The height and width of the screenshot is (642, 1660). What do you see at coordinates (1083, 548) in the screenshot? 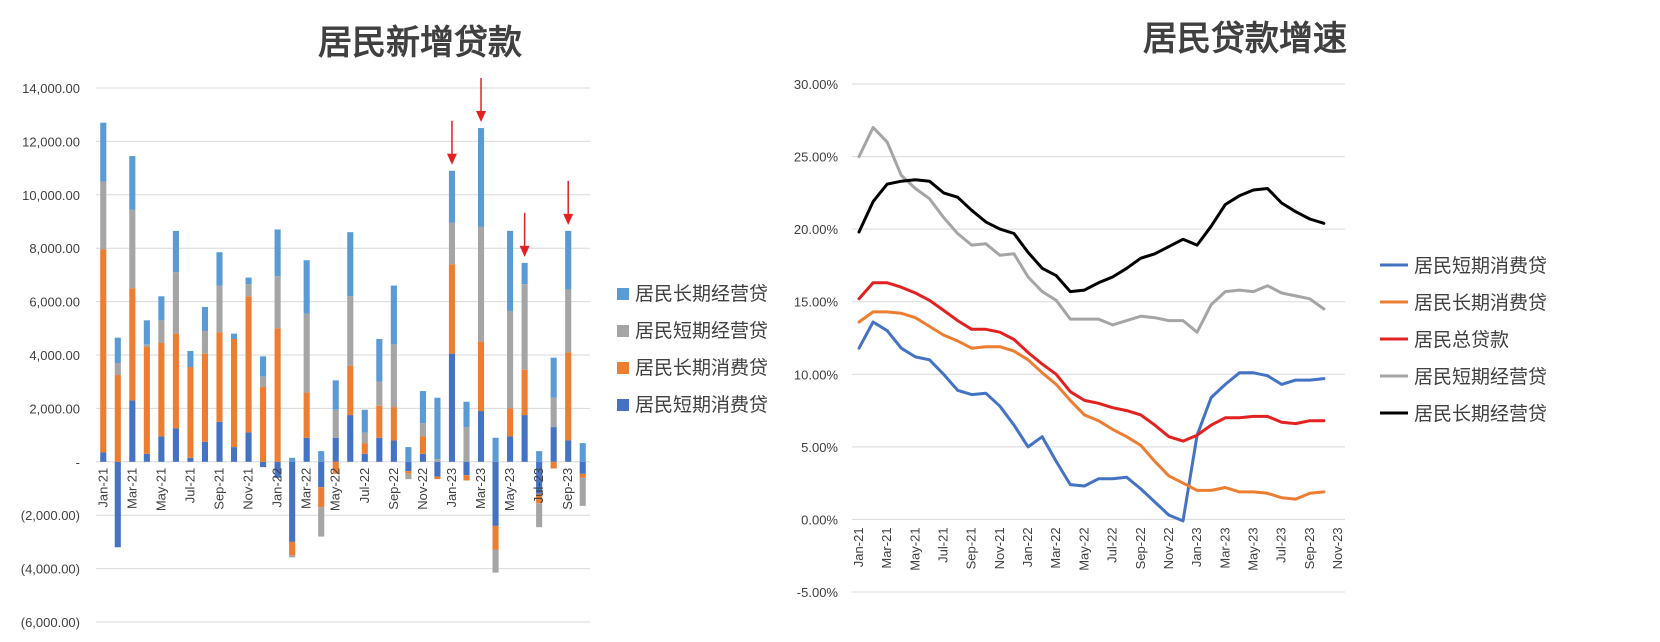
I see `right-x-tick-label: May-22` at bounding box center [1083, 548].